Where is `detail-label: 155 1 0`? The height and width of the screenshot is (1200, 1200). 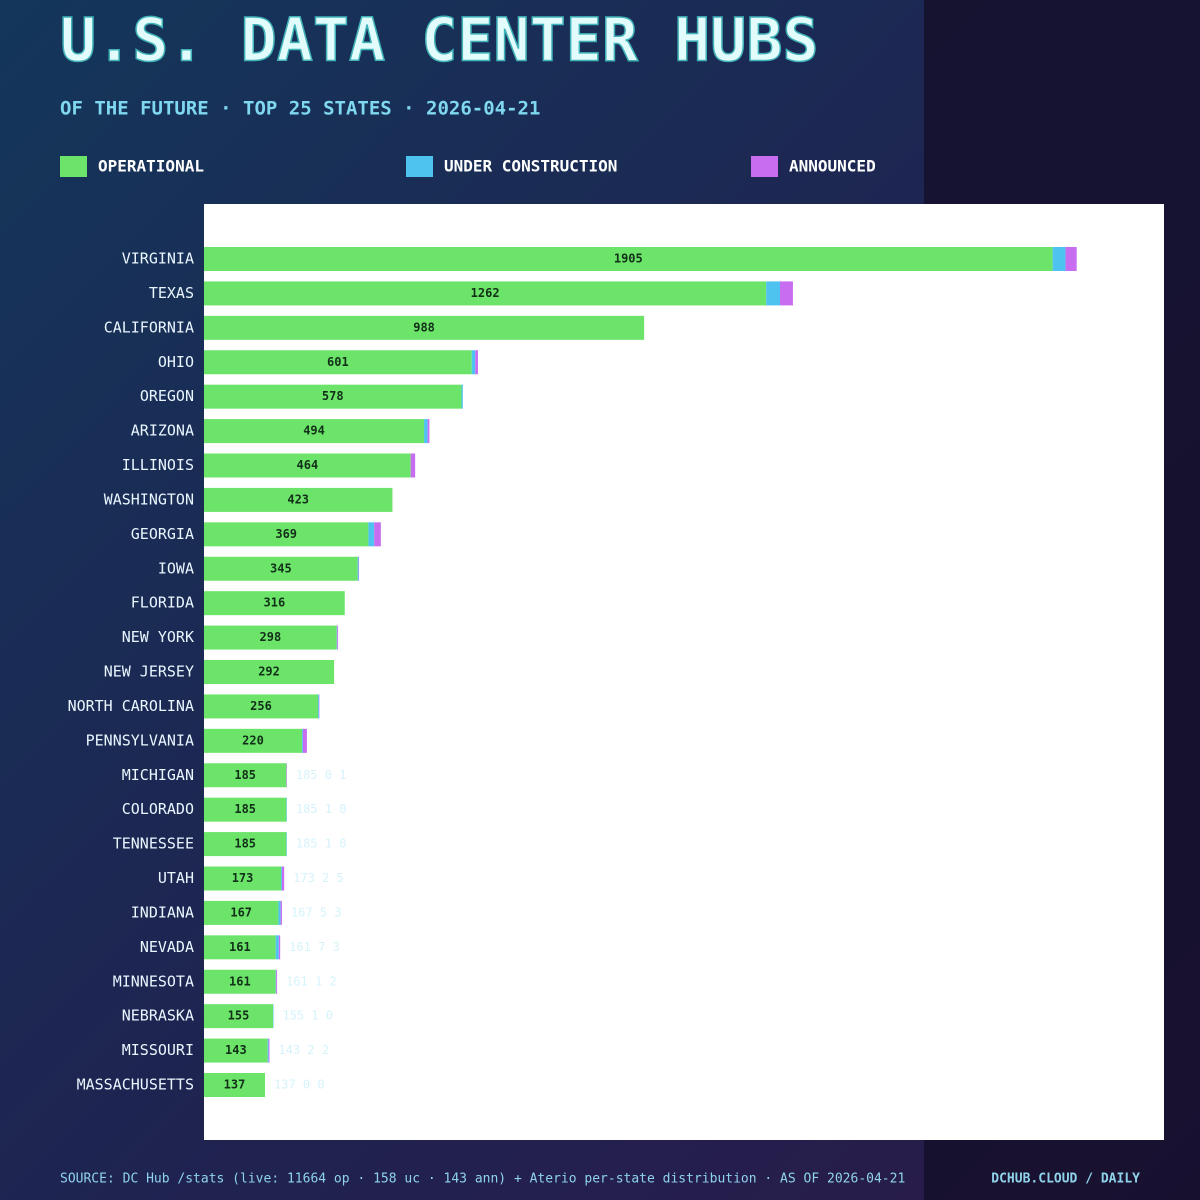 detail-label: 155 1 0 is located at coordinates (307, 1016).